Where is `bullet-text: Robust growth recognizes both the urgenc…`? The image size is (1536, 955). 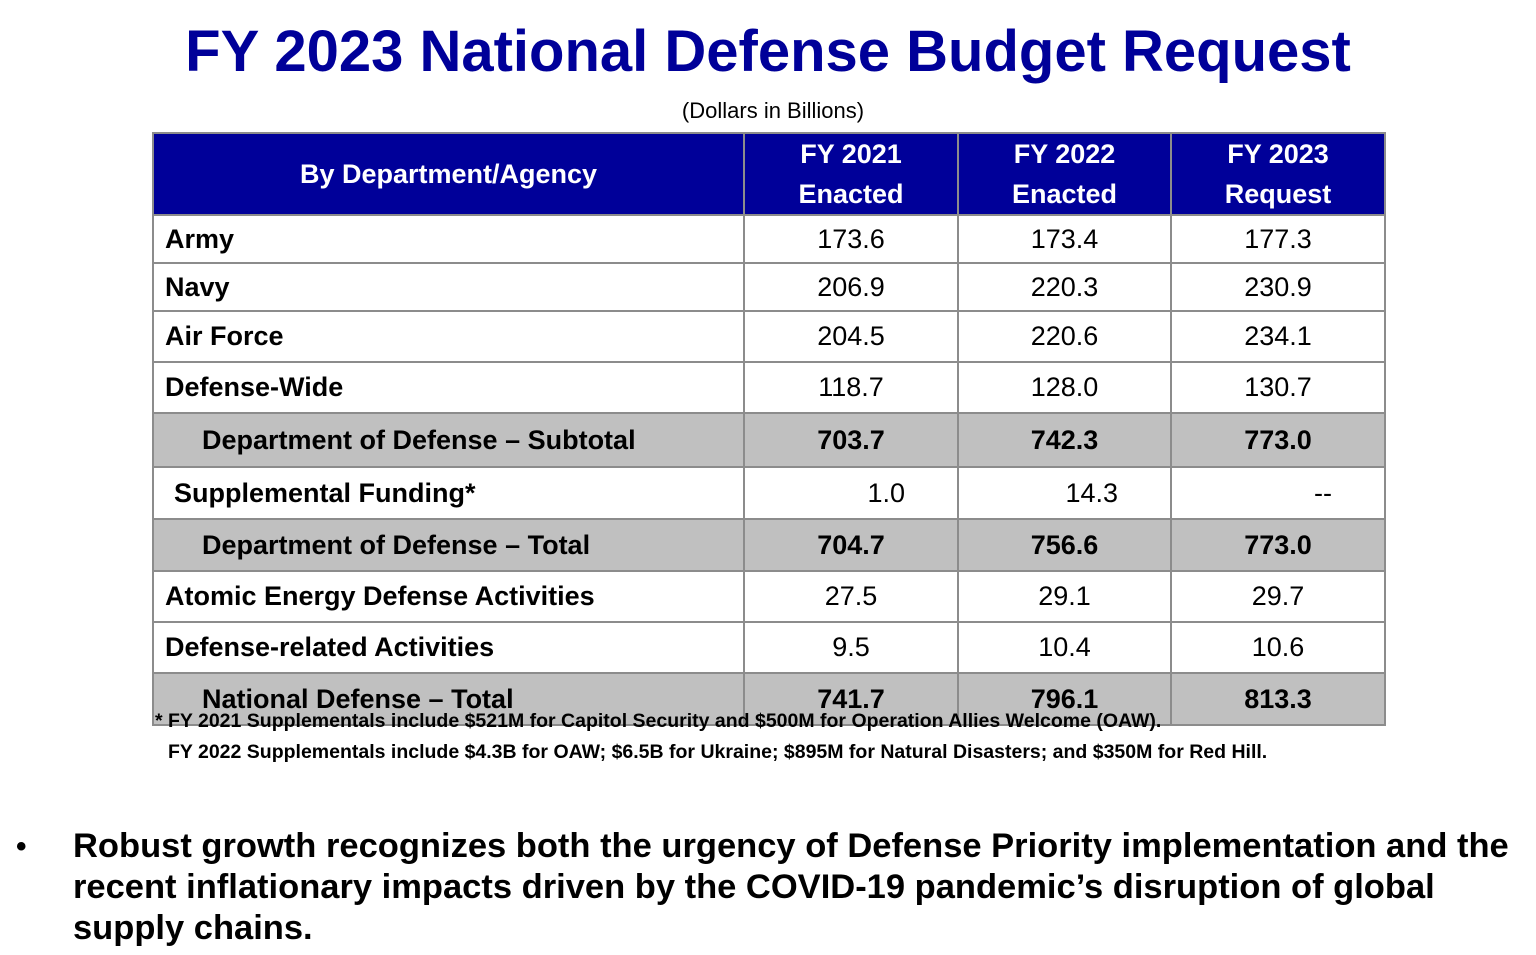
bullet-text: Robust growth recognizes both the urgenc… is located at coordinates (791, 887).